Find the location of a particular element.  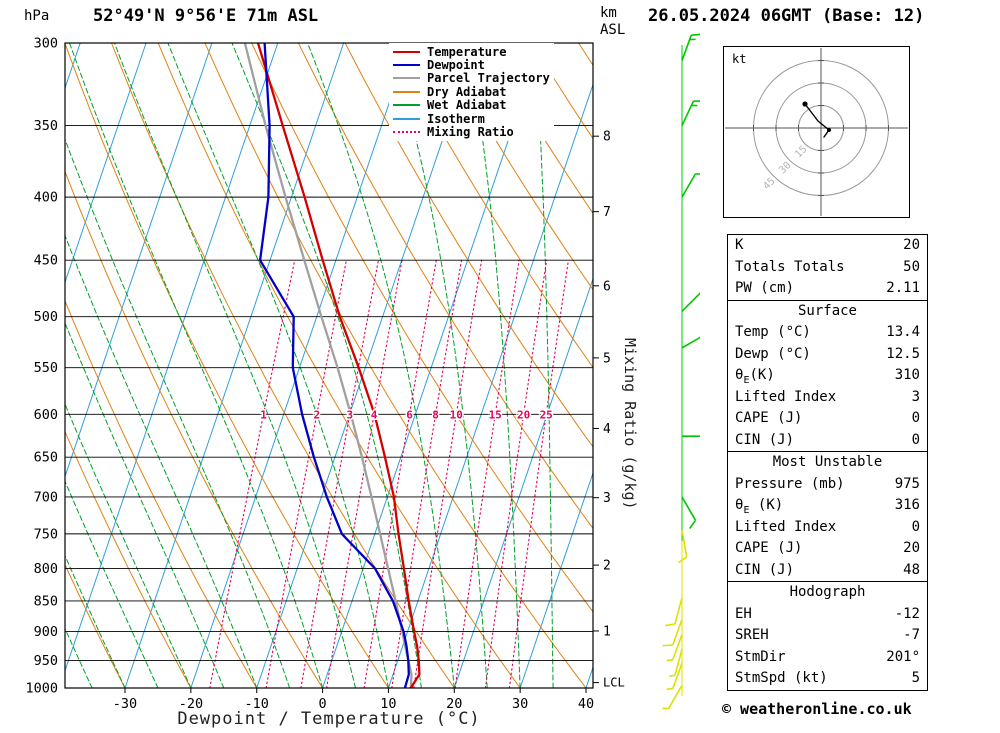

pressure-tick-label: 550 is located at coordinates (46, 368).